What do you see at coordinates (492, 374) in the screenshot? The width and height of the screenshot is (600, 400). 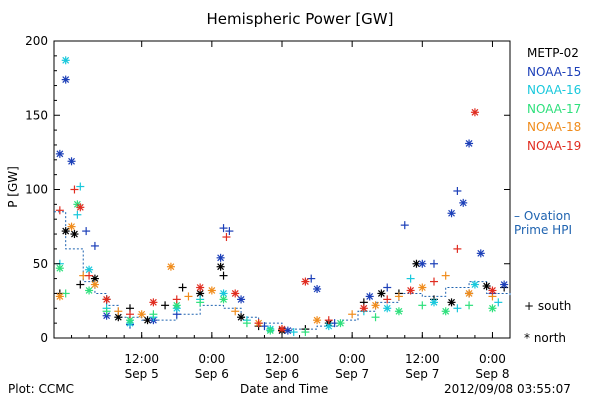 I see `x-tick-label-date: Sep 8` at bounding box center [492, 374].